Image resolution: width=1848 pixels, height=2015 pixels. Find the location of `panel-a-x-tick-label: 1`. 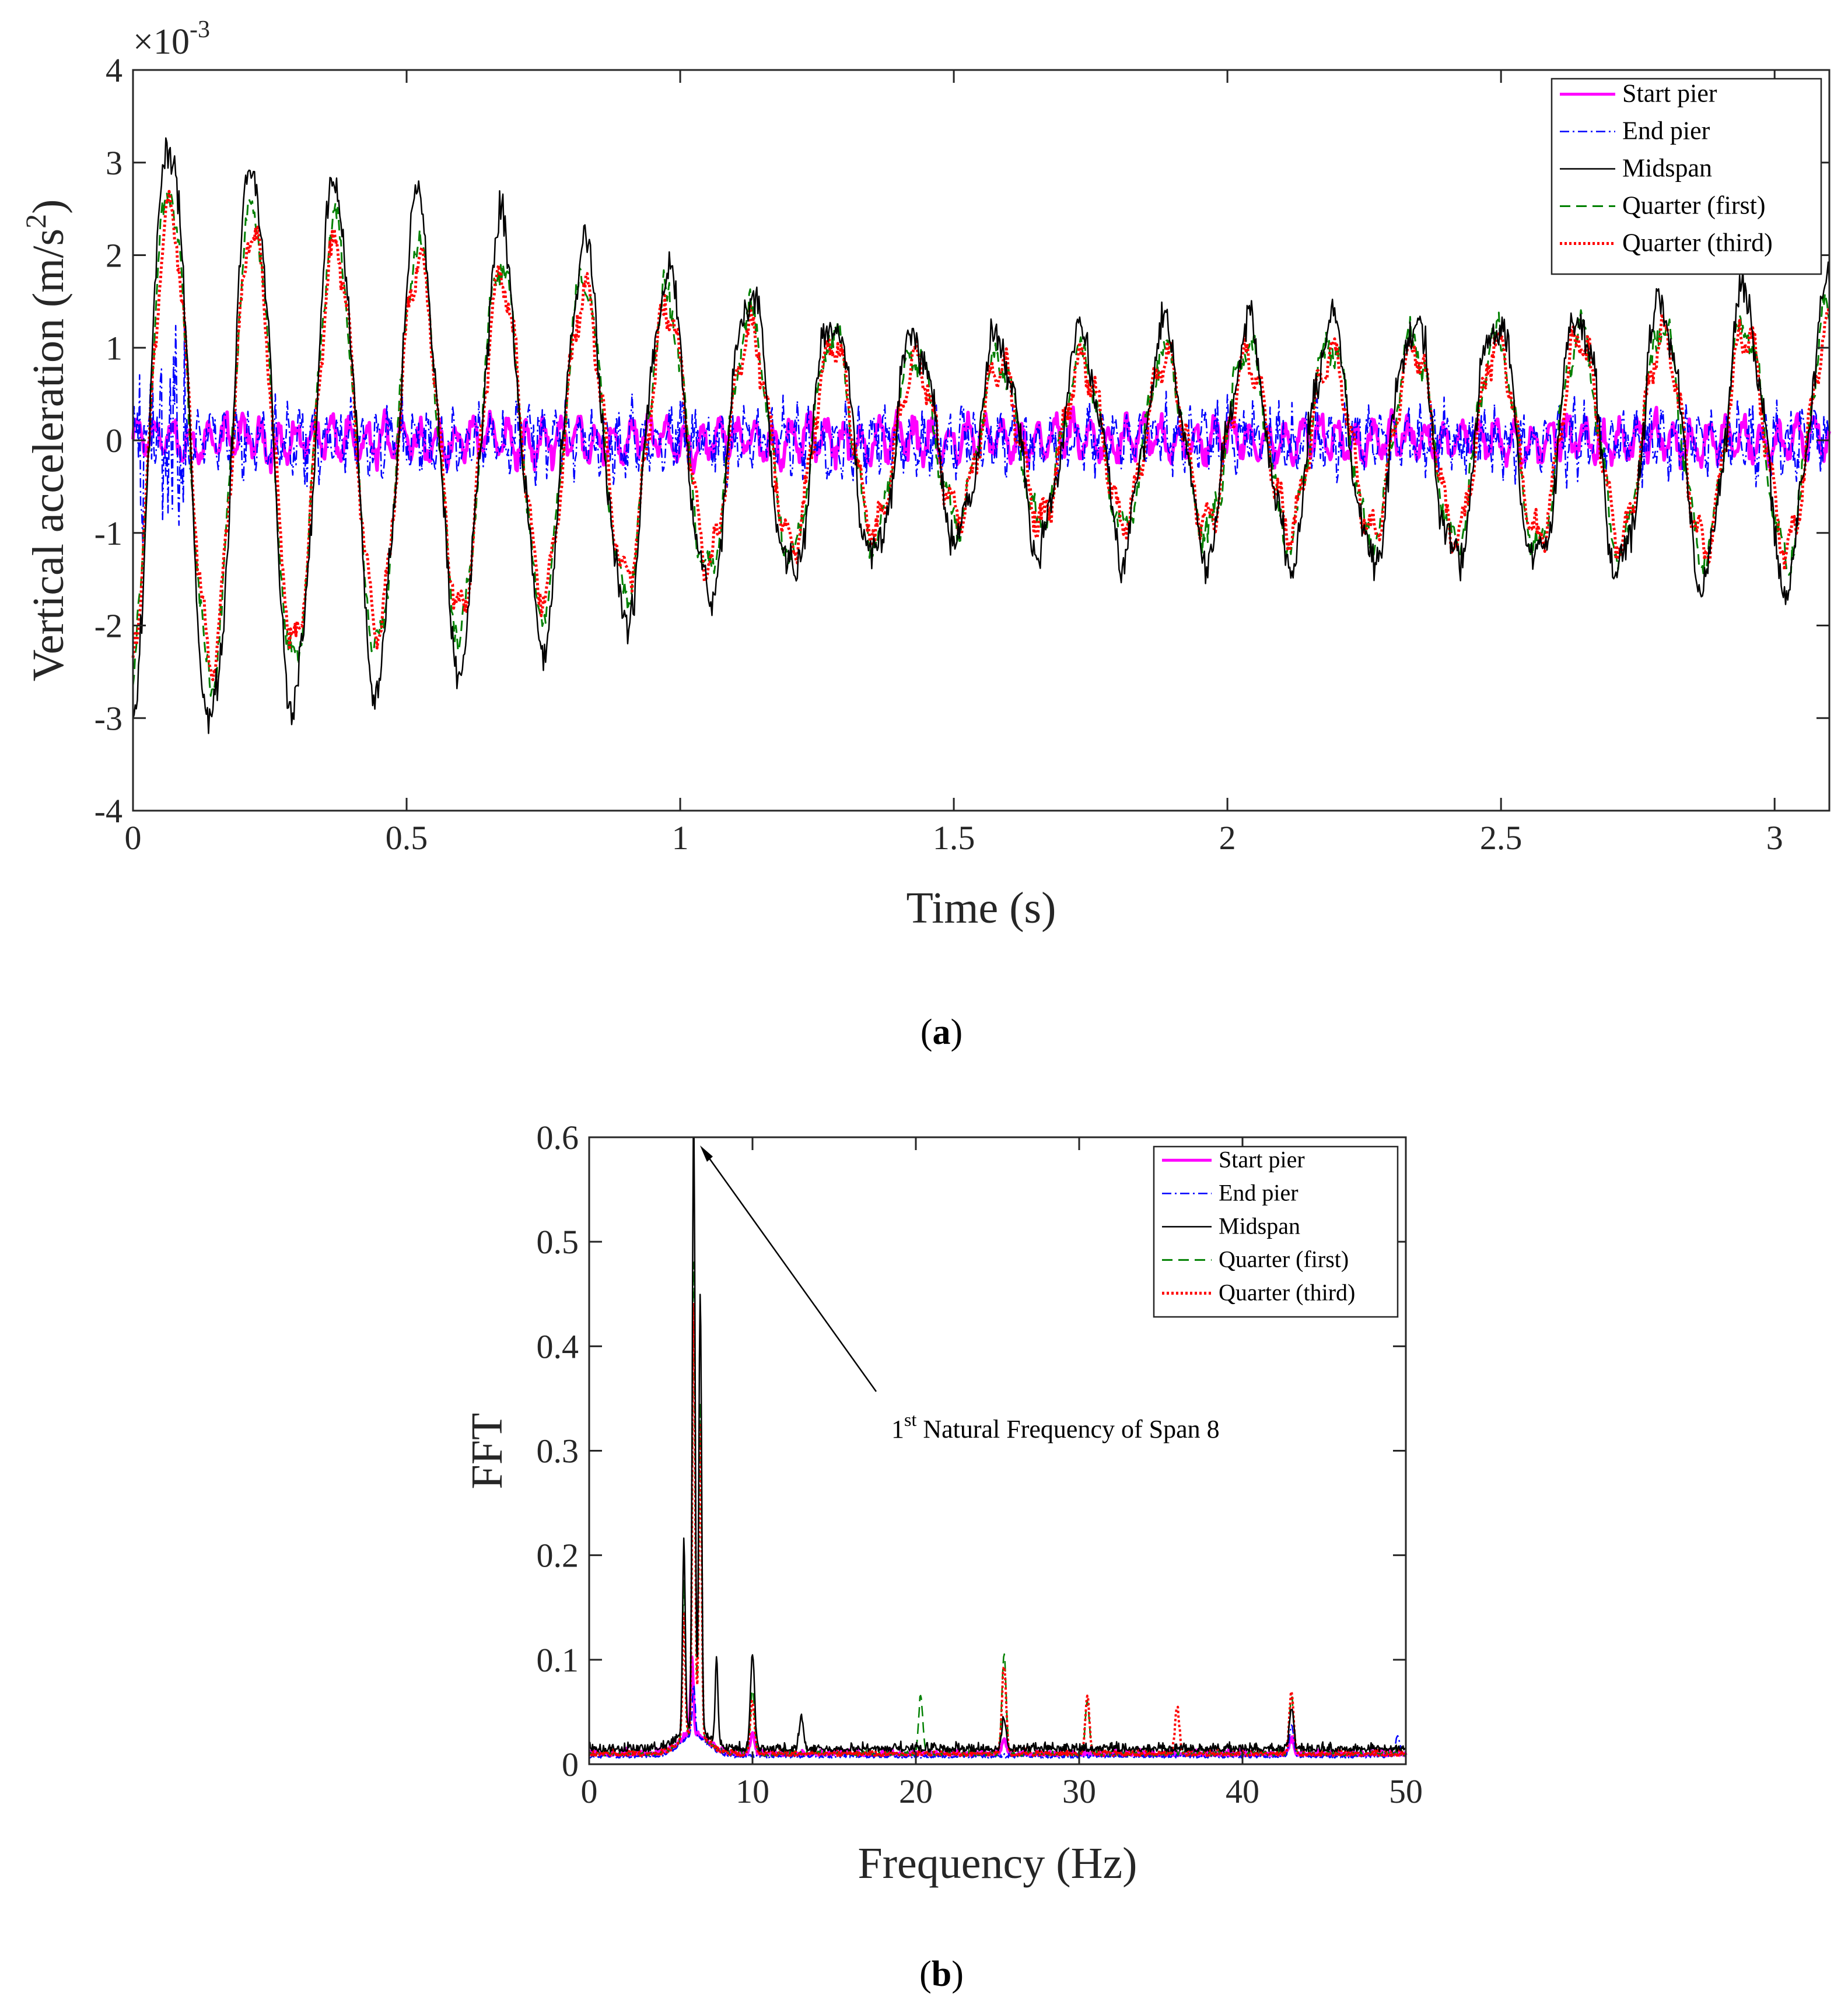

panel-a-x-tick-label: 1 is located at coordinates (680, 838).